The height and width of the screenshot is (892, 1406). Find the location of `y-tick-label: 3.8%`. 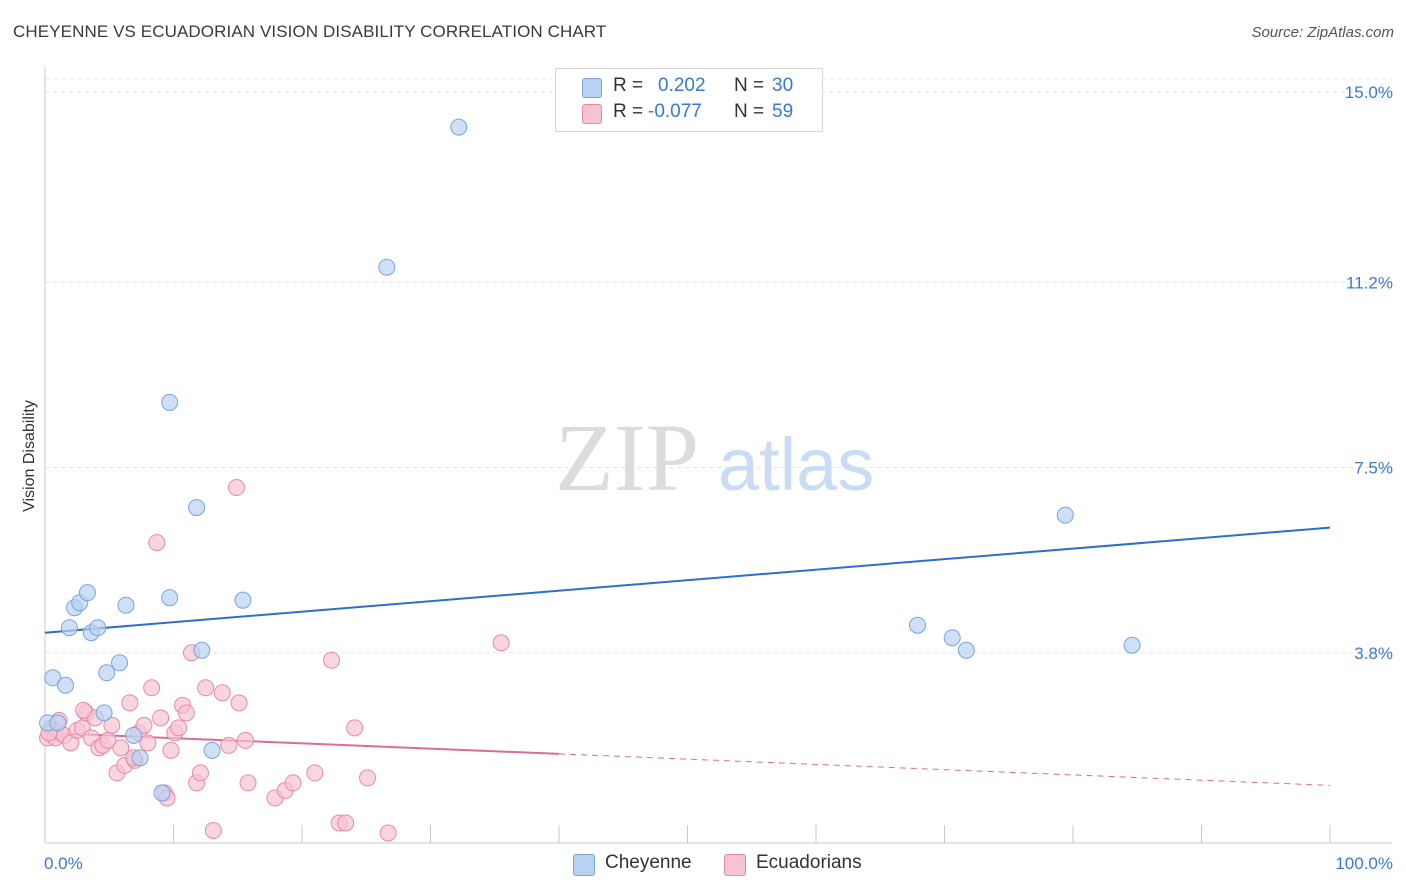

y-tick-label: 3.8% is located at coordinates (1373, 653).